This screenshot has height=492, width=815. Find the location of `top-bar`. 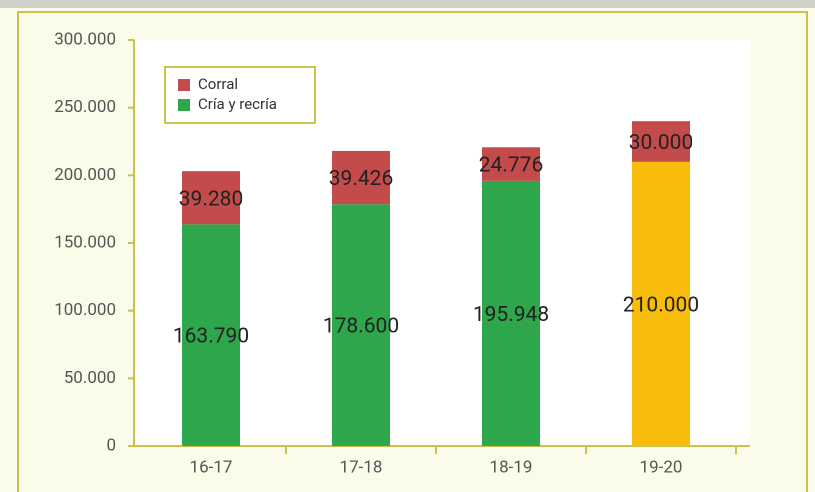

top-bar is located at coordinates (407, 4).